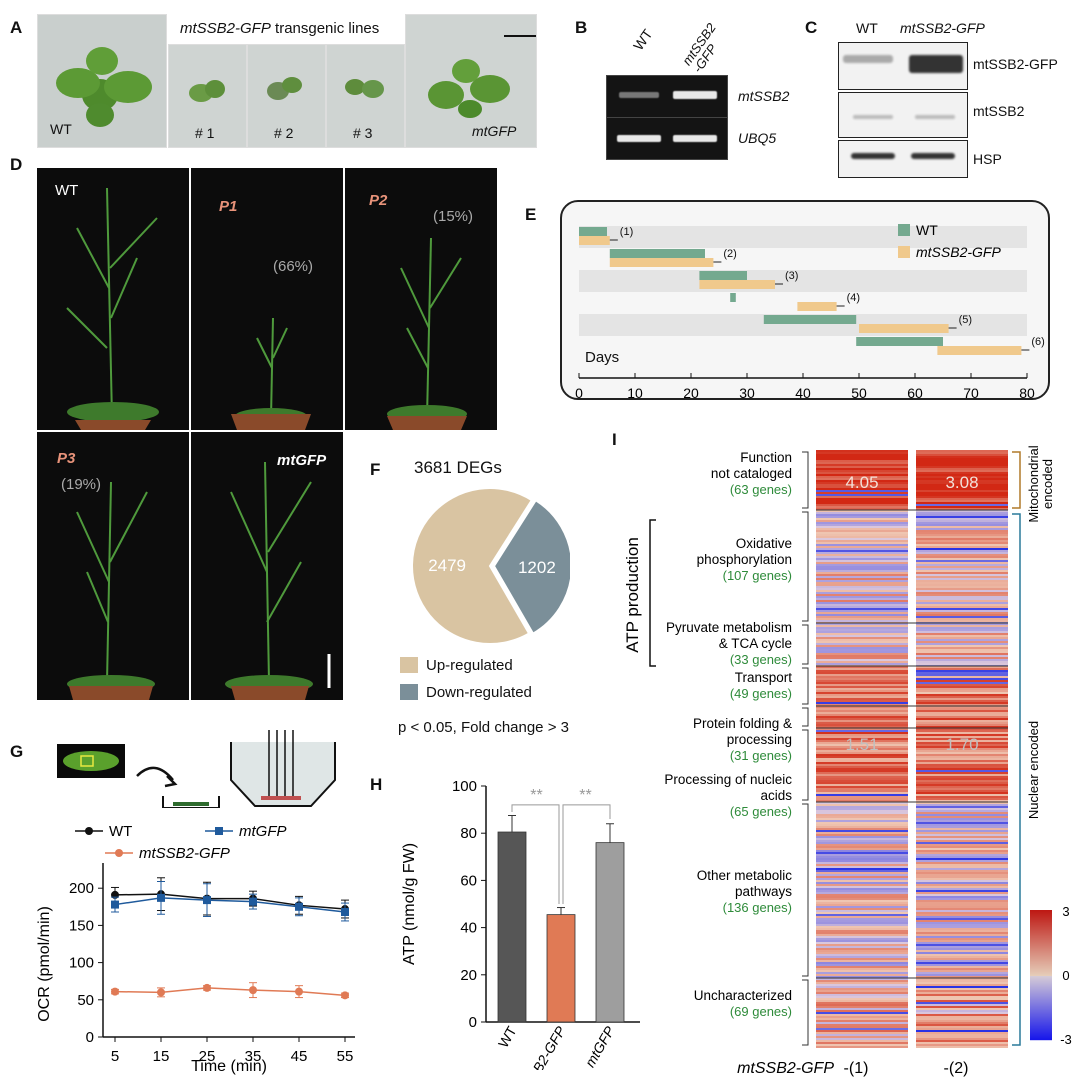 The image size is (1080, 1086). Describe the element at coordinates (531, 214) in the screenshot. I see `panel-e-letter: E` at that location.